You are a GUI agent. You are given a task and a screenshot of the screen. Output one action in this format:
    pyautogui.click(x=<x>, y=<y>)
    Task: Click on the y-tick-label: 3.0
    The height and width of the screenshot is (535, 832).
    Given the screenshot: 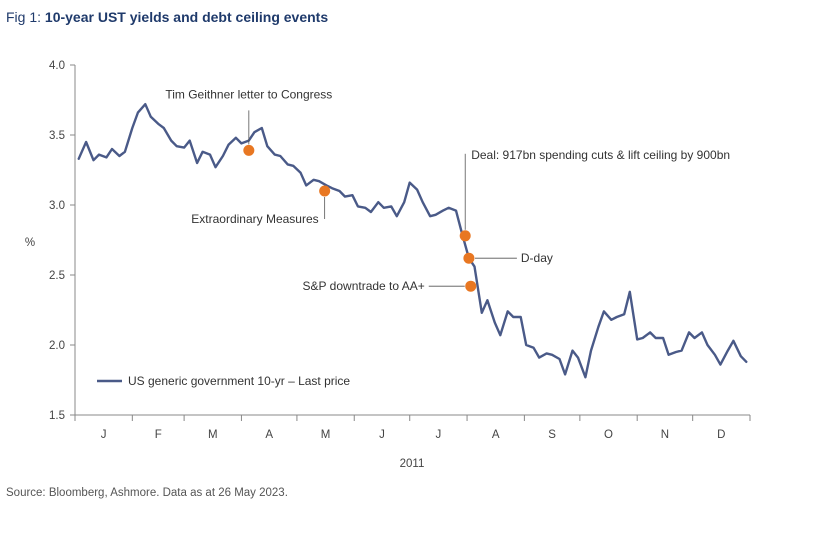 What is the action you would take?
    pyautogui.click(x=57, y=206)
    